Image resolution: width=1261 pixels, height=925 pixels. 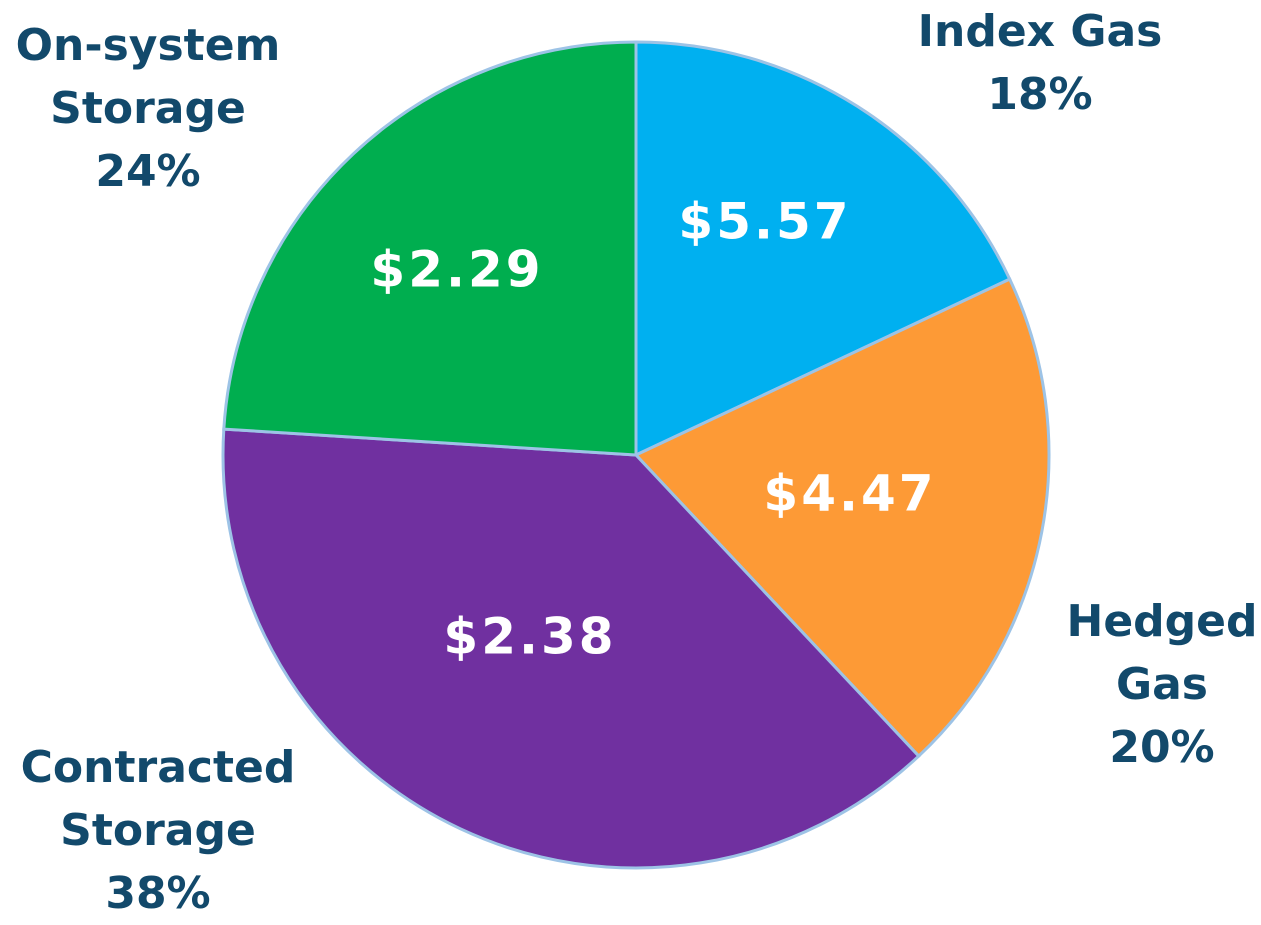 I want to click on slice-label: On-system Storage 24%, so click(x=148, y=108).